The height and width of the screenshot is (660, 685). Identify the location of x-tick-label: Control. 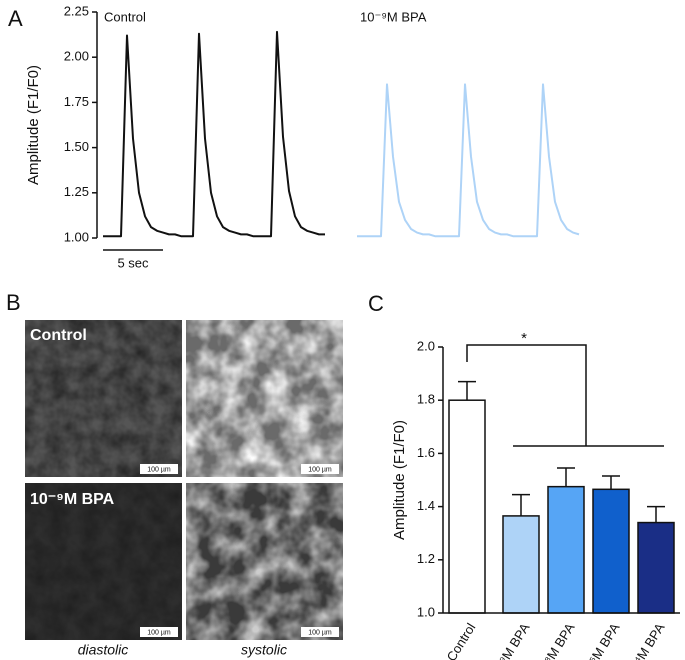
(461, 640).